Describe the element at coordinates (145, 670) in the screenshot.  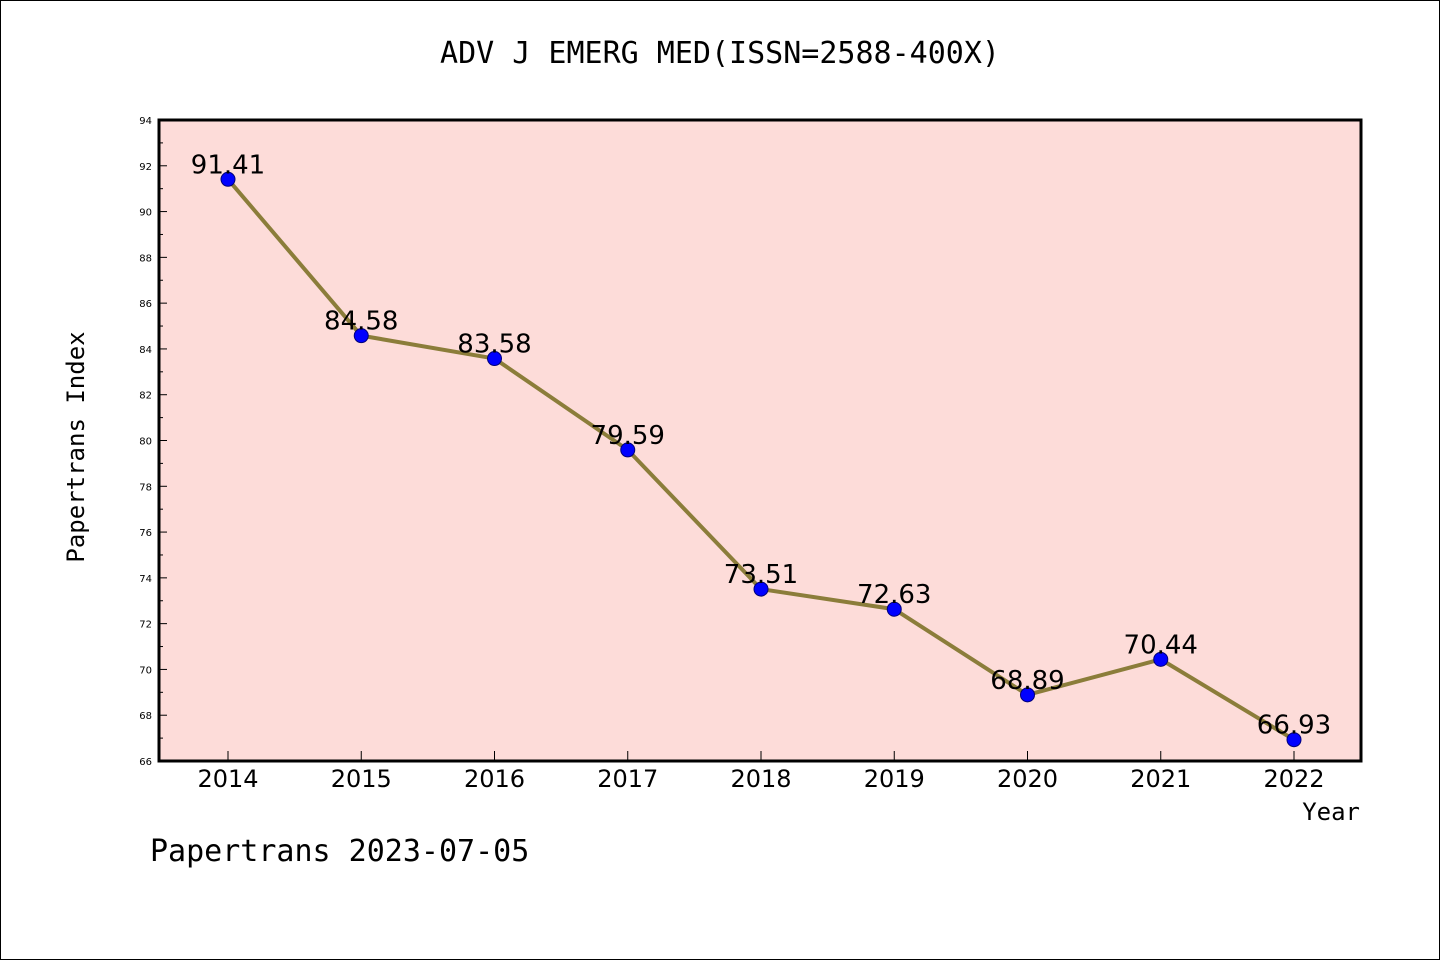
I see `y-tick-label: 70` at that location.